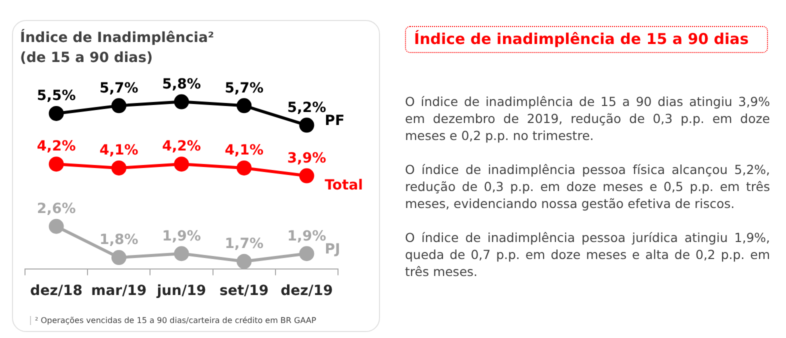  What do you see at coordinates (306, 108) in the screenshot?
I see `data-label: 5,2%` at bounding box center [306, 108].